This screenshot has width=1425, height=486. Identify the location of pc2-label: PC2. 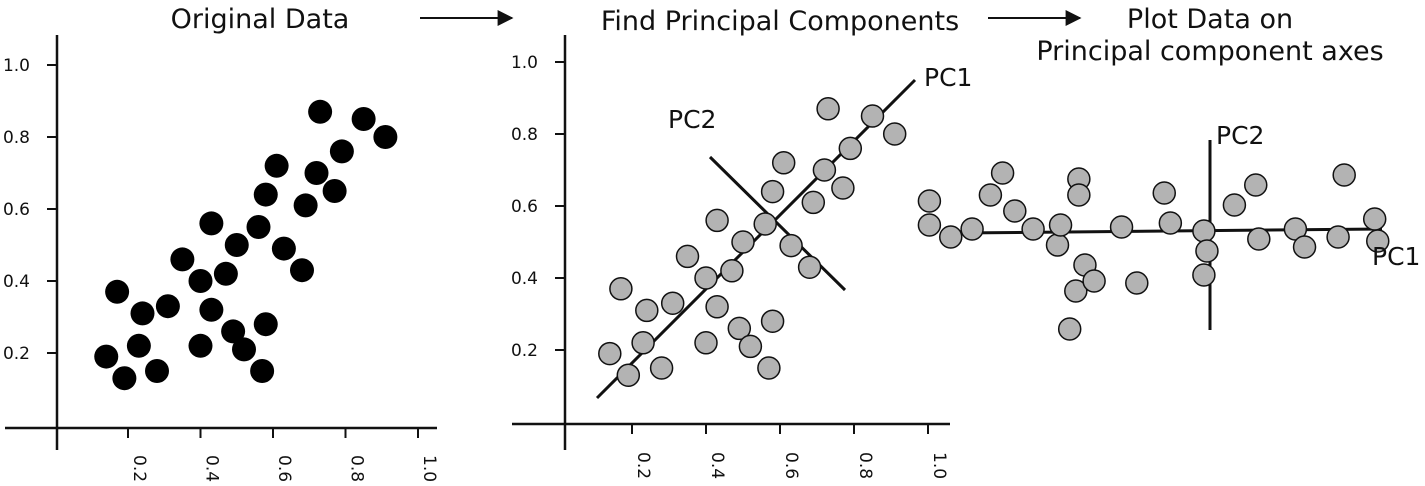
(692, 119).